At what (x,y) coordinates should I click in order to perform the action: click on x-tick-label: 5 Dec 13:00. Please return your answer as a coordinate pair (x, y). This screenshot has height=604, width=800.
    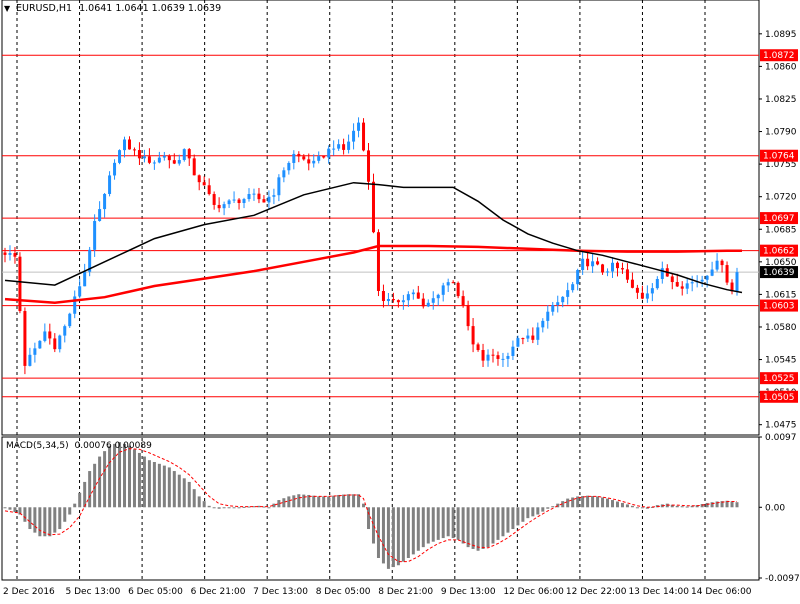
    Looking at the image, I should click on (93, 592).